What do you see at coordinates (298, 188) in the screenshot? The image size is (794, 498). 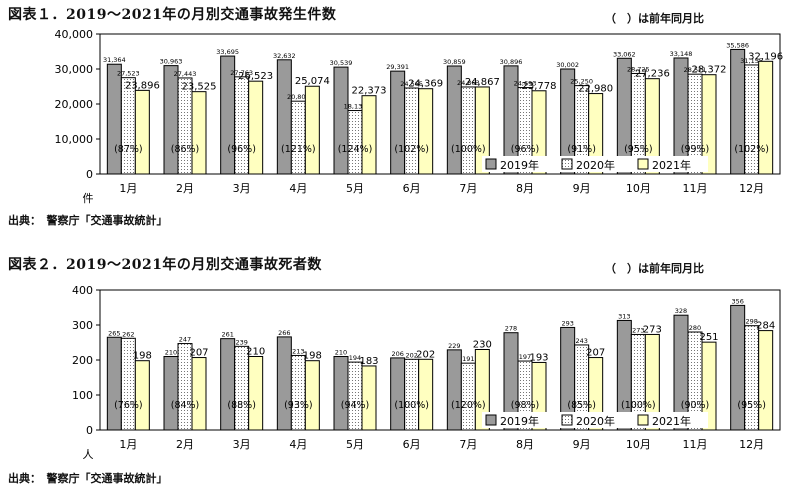 I see `x-tick-label: 4月` at bounding box center [298, 188].